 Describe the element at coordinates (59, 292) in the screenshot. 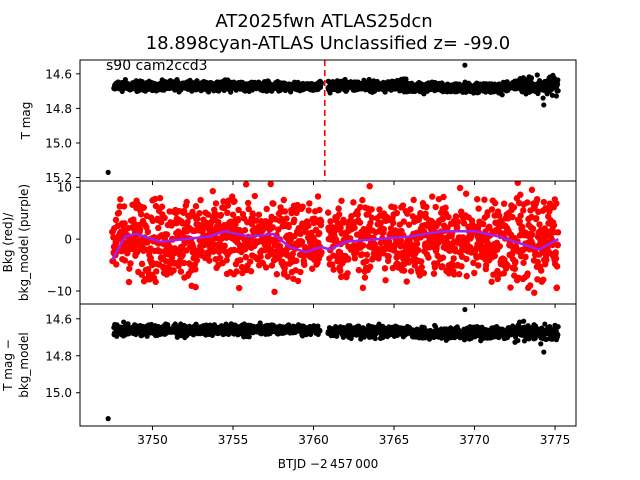

I see `y-tick-label: −10` at that location.